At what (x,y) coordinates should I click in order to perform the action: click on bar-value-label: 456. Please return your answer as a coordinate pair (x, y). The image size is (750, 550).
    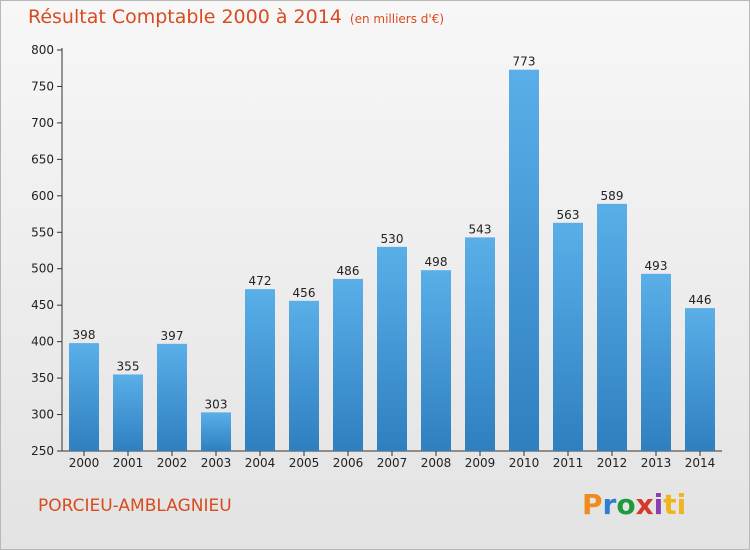
    Looking at the image, I should click on (304, 293).